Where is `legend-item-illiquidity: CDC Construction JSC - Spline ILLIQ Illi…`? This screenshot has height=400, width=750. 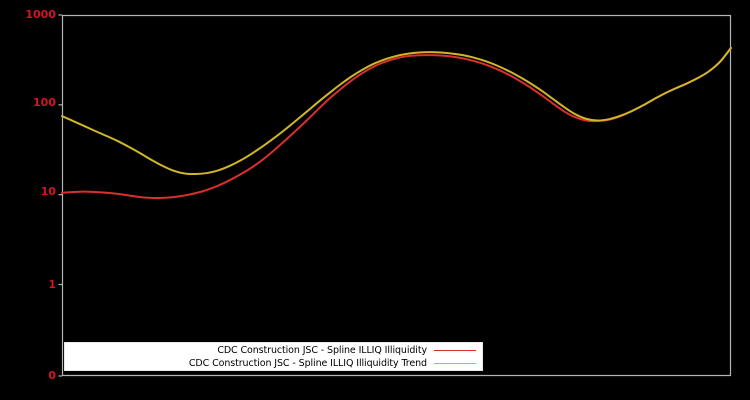
legend-item-illiquidity: CDC Construction JSC - Spline ILLIQ Illi… is located at coordinates (273, 350).